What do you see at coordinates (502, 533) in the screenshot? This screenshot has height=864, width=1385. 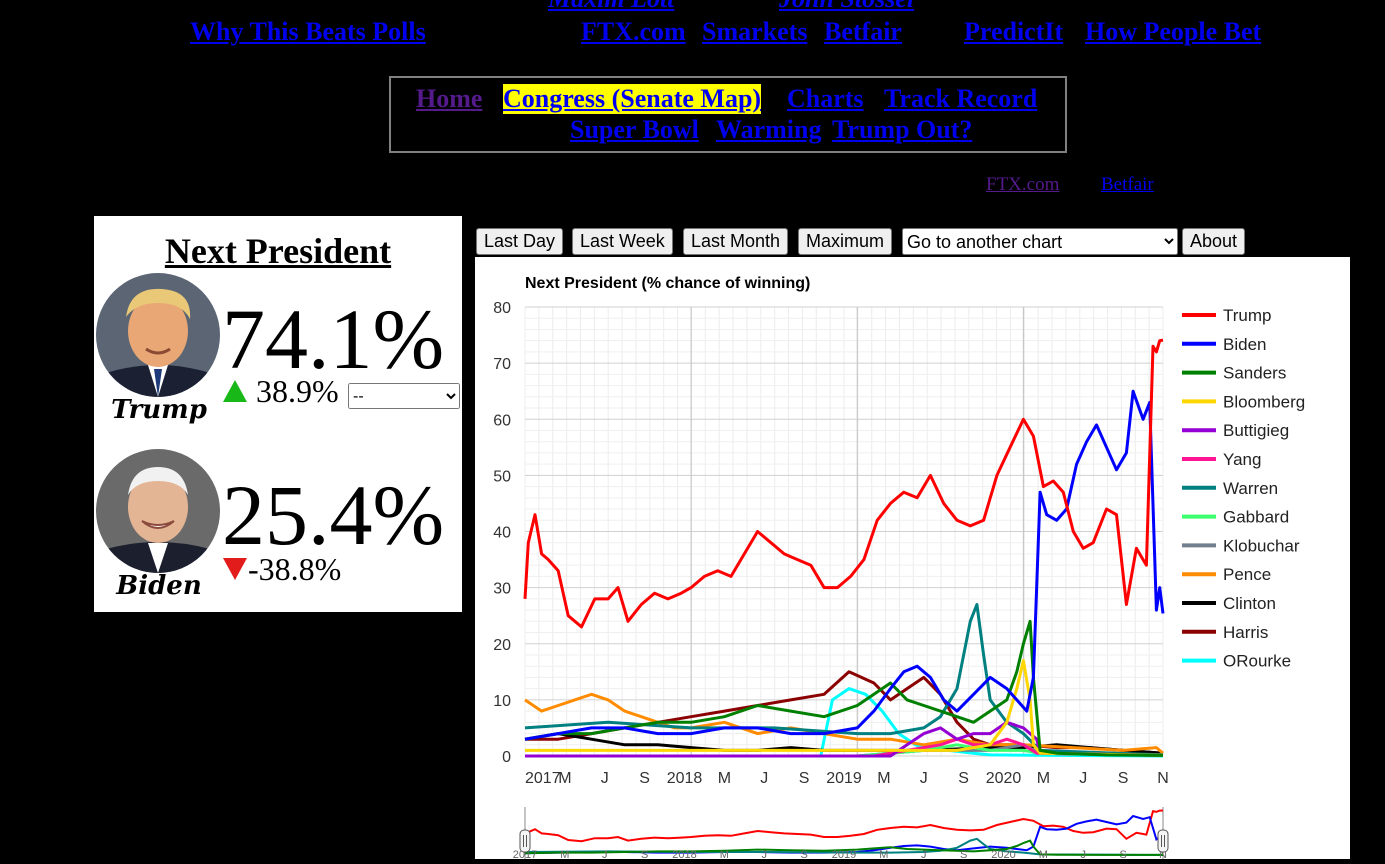 I see `y-tick-label: 40` at bounding box center [502, 533].